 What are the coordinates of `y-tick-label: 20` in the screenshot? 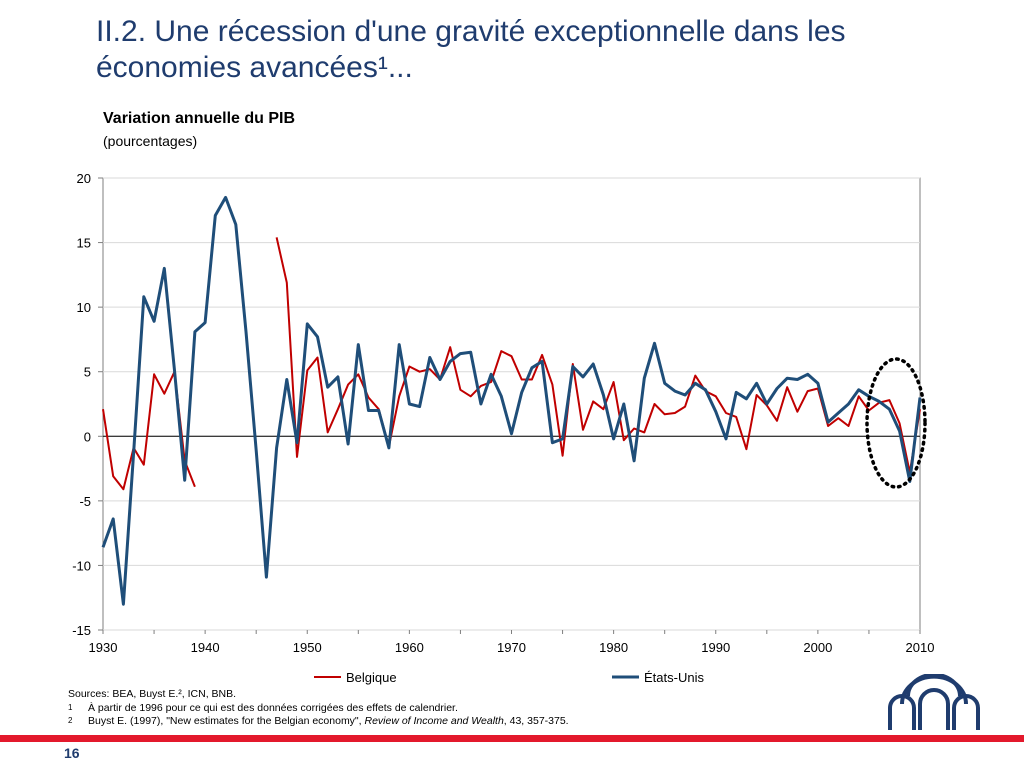 It's located at (84, 178).